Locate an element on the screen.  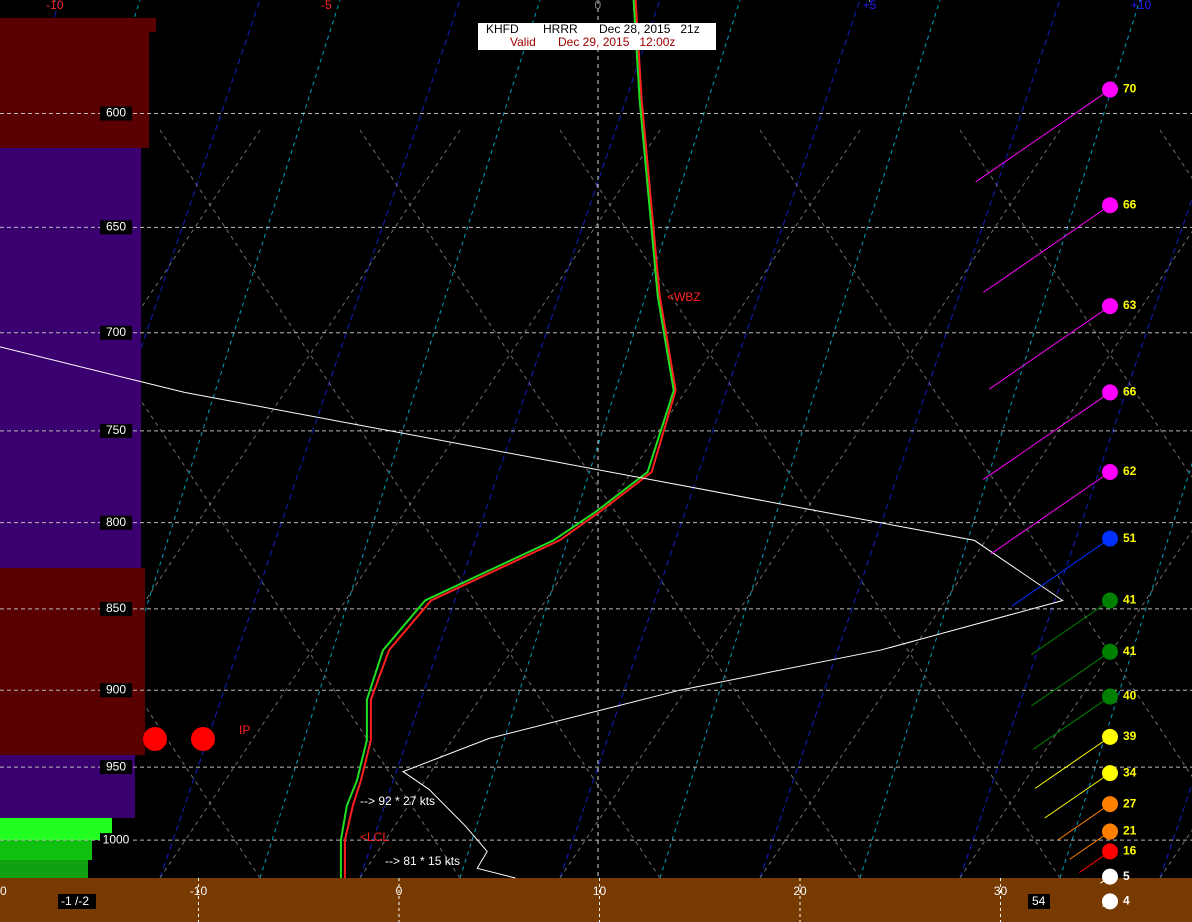
storm-motion: --> 92 * 27 kts is located at coordinates (397, 801).